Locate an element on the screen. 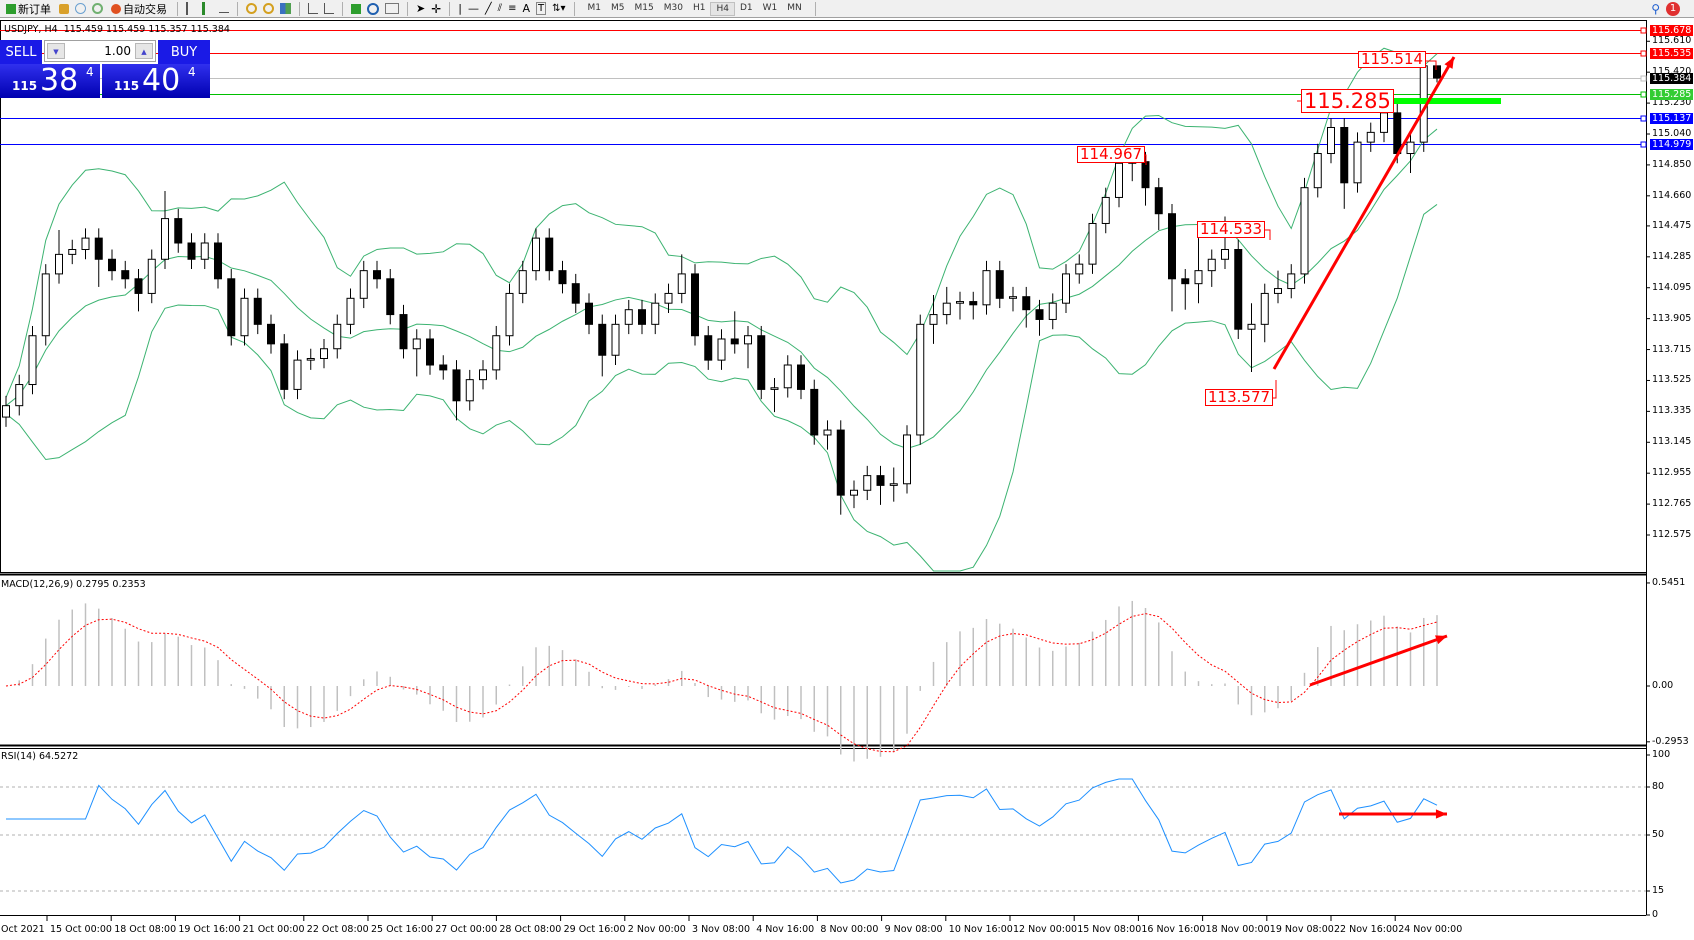 The height and width of the screenshot is (940, 1694). lot-size-input: 1.00 is located at coordinates (117, 51).